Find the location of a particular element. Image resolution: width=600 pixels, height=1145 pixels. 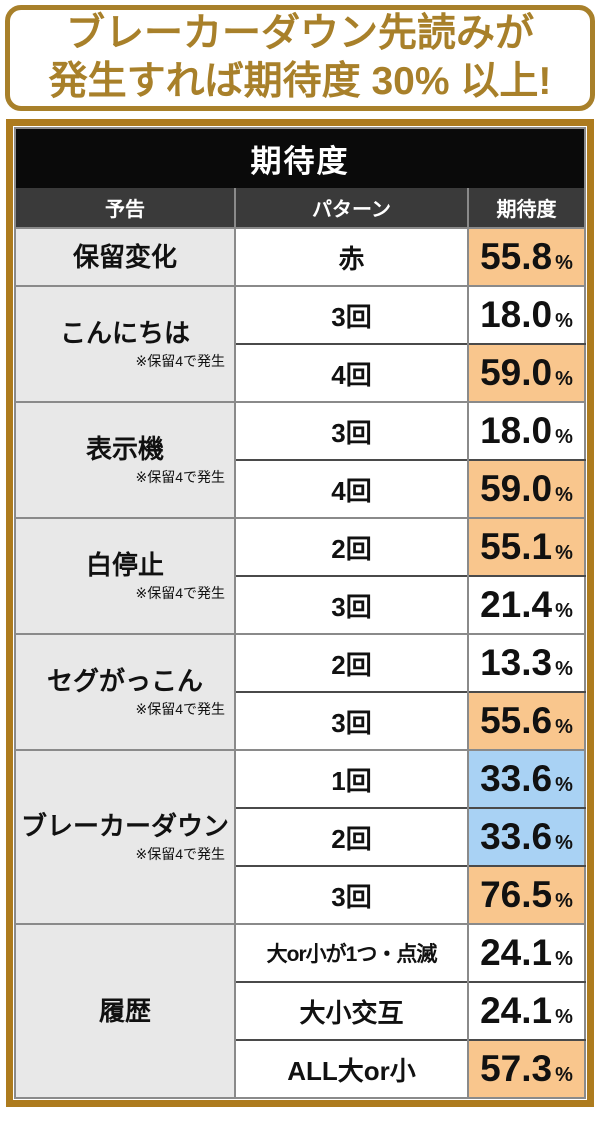

percent-value: 13.3 is located at coordinates (516, 662).